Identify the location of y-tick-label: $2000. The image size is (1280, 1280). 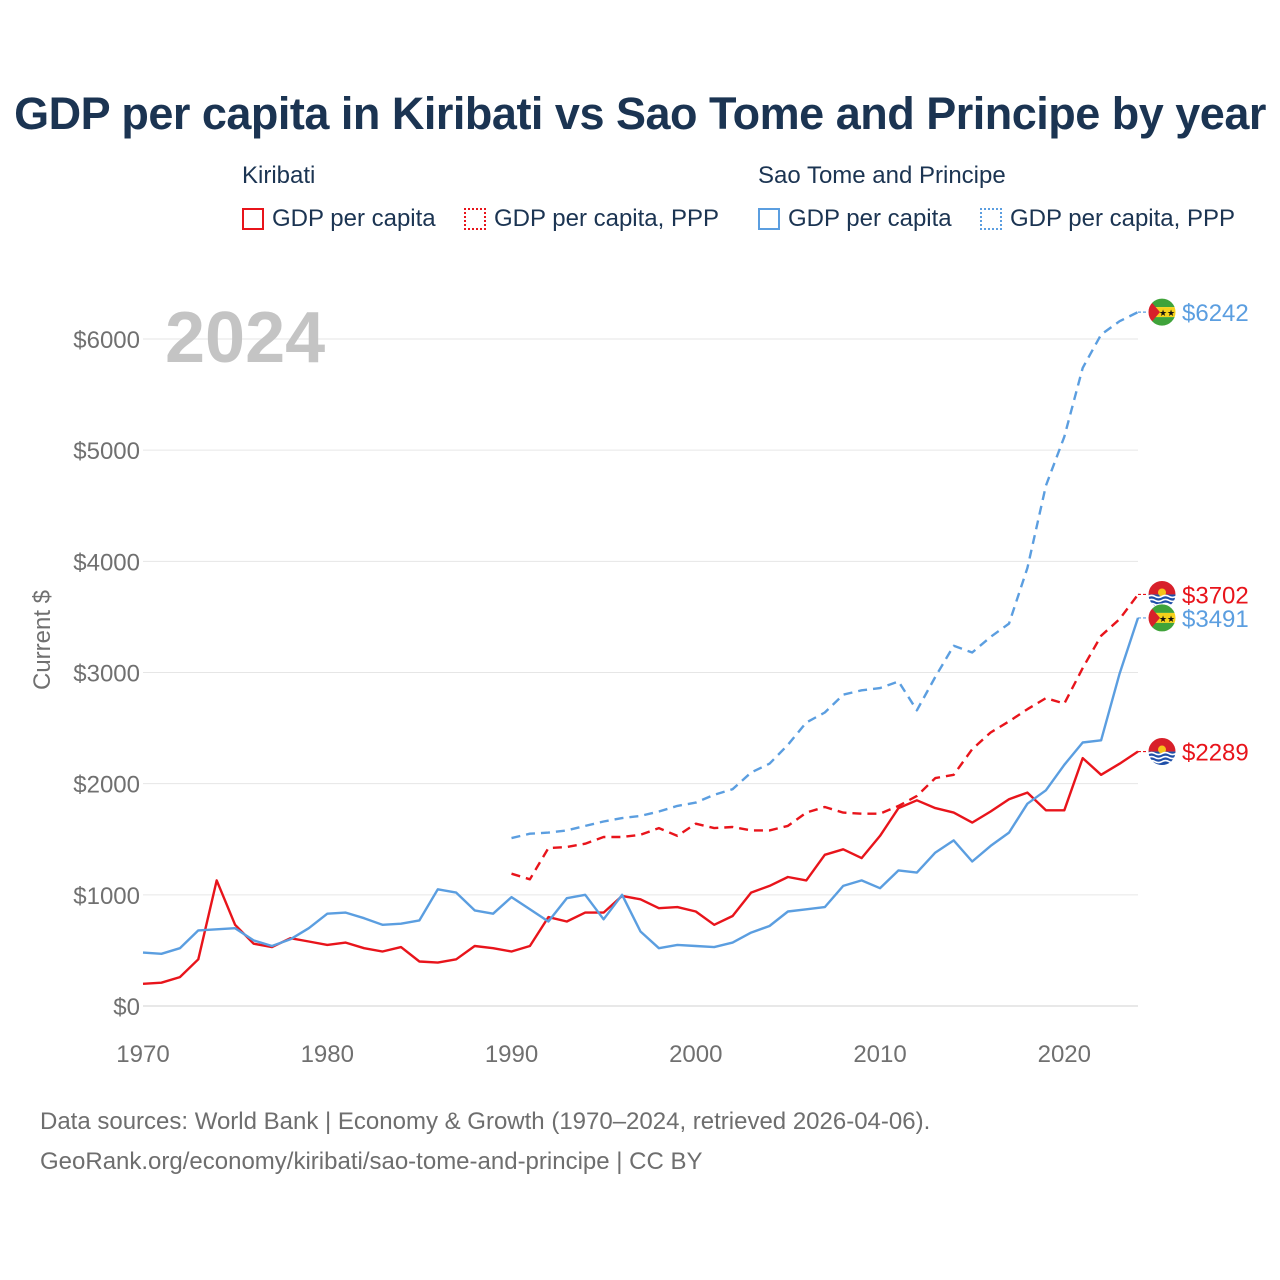
(106, 785).